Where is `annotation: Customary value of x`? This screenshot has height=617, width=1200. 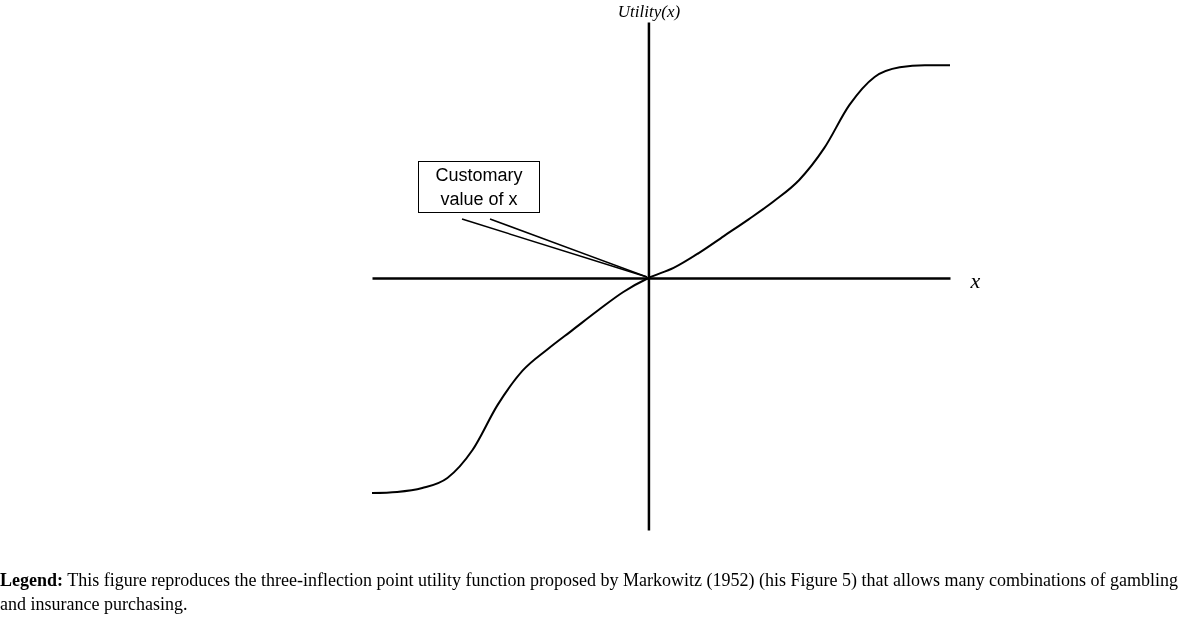 annotation: Customary value of x is located at coordinates (479, 187).